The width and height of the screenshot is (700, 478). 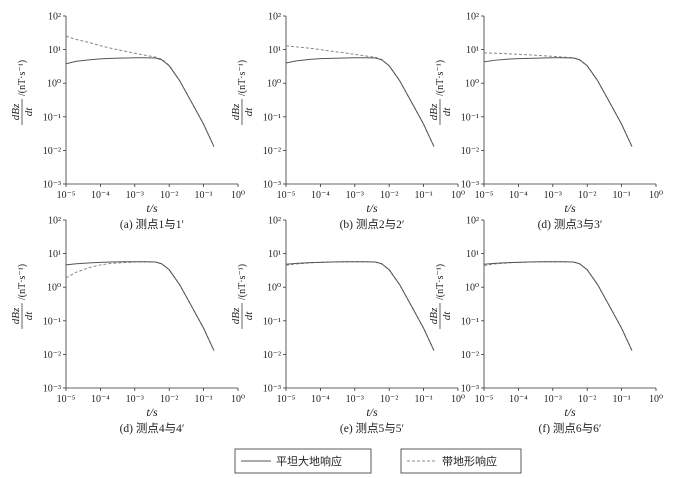 I want to click on series-line-terrain, so click(x=140, y=91).